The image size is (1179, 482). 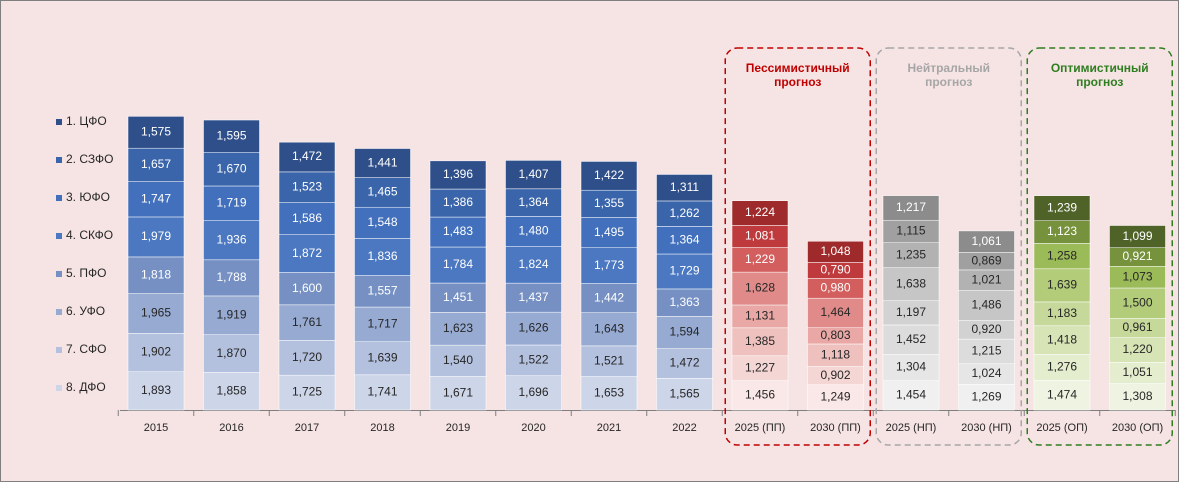 I want to click on value-label: 1,249, so click(x=835, y=397).